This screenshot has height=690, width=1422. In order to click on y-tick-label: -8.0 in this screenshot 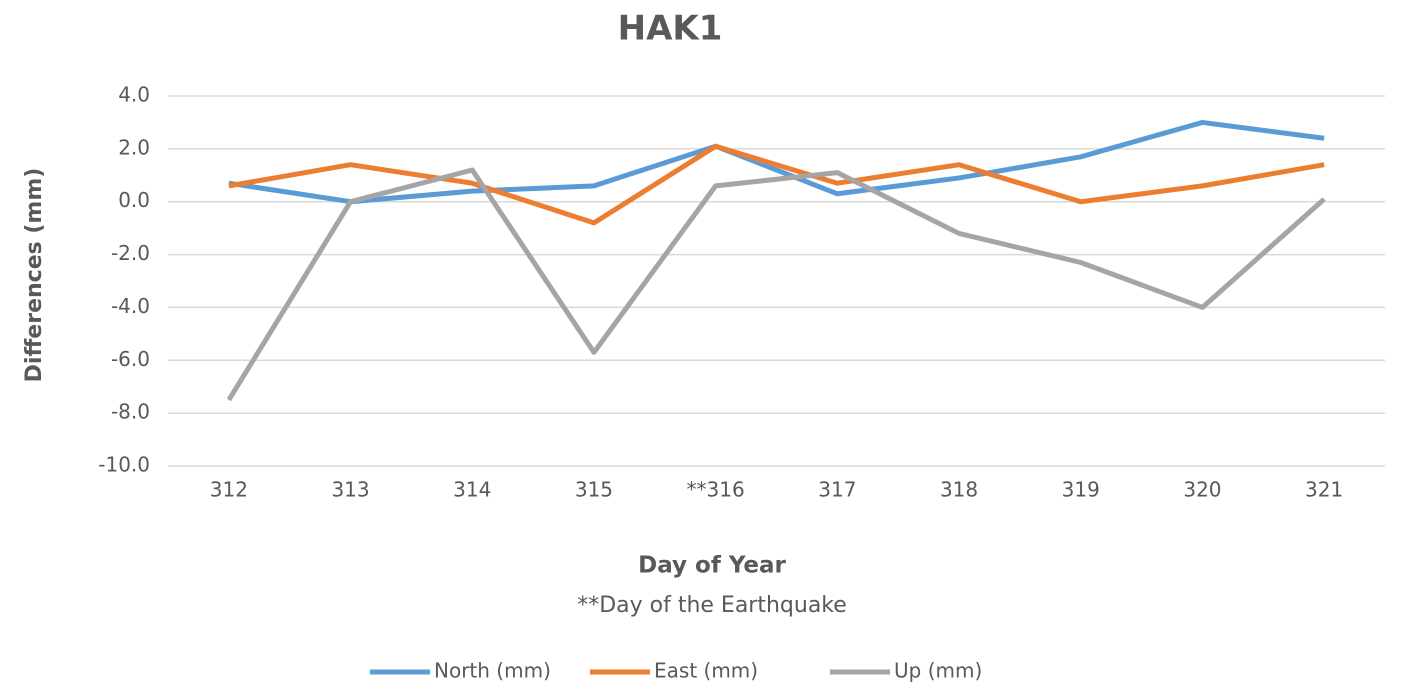, I will do `click(130, 412)`.